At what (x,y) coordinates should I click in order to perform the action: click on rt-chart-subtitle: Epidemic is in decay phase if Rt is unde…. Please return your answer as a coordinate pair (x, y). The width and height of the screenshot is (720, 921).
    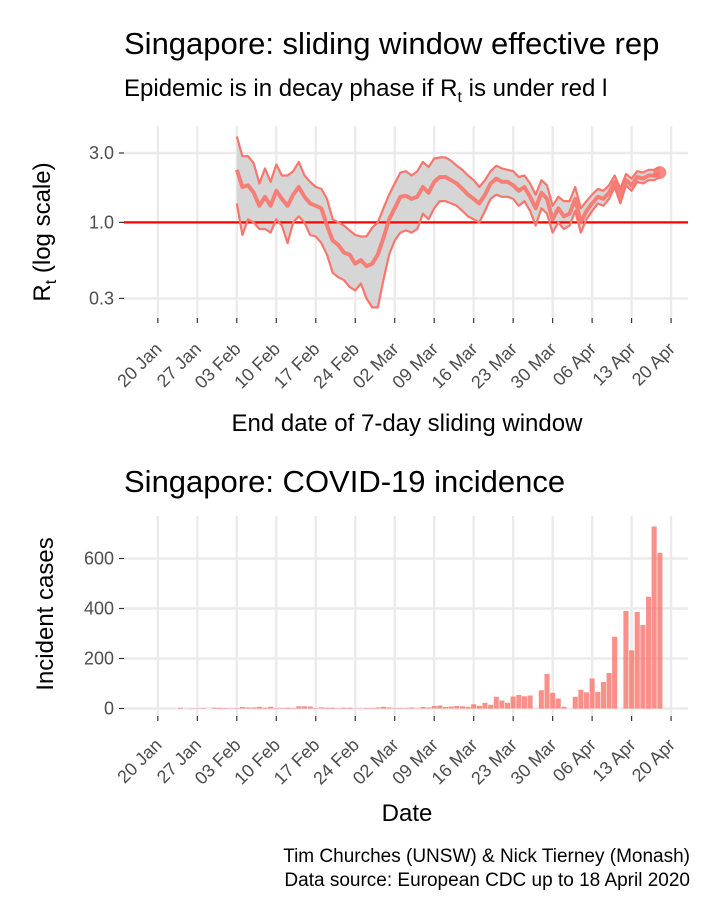
    Looking at the image, I should click on (365, 90).